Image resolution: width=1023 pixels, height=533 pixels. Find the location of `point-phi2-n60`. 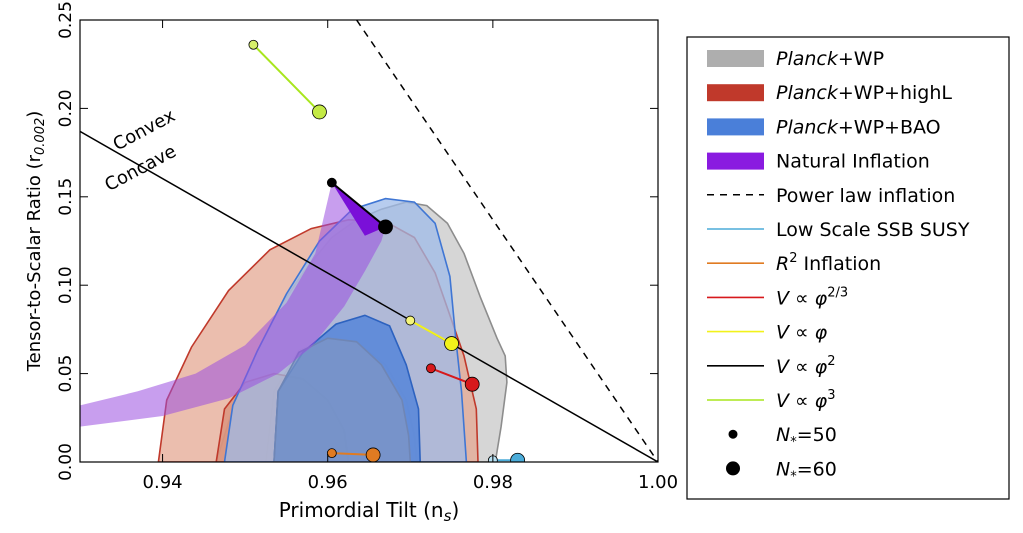

point-phi2-n60 is located at coordinates (385, 227).